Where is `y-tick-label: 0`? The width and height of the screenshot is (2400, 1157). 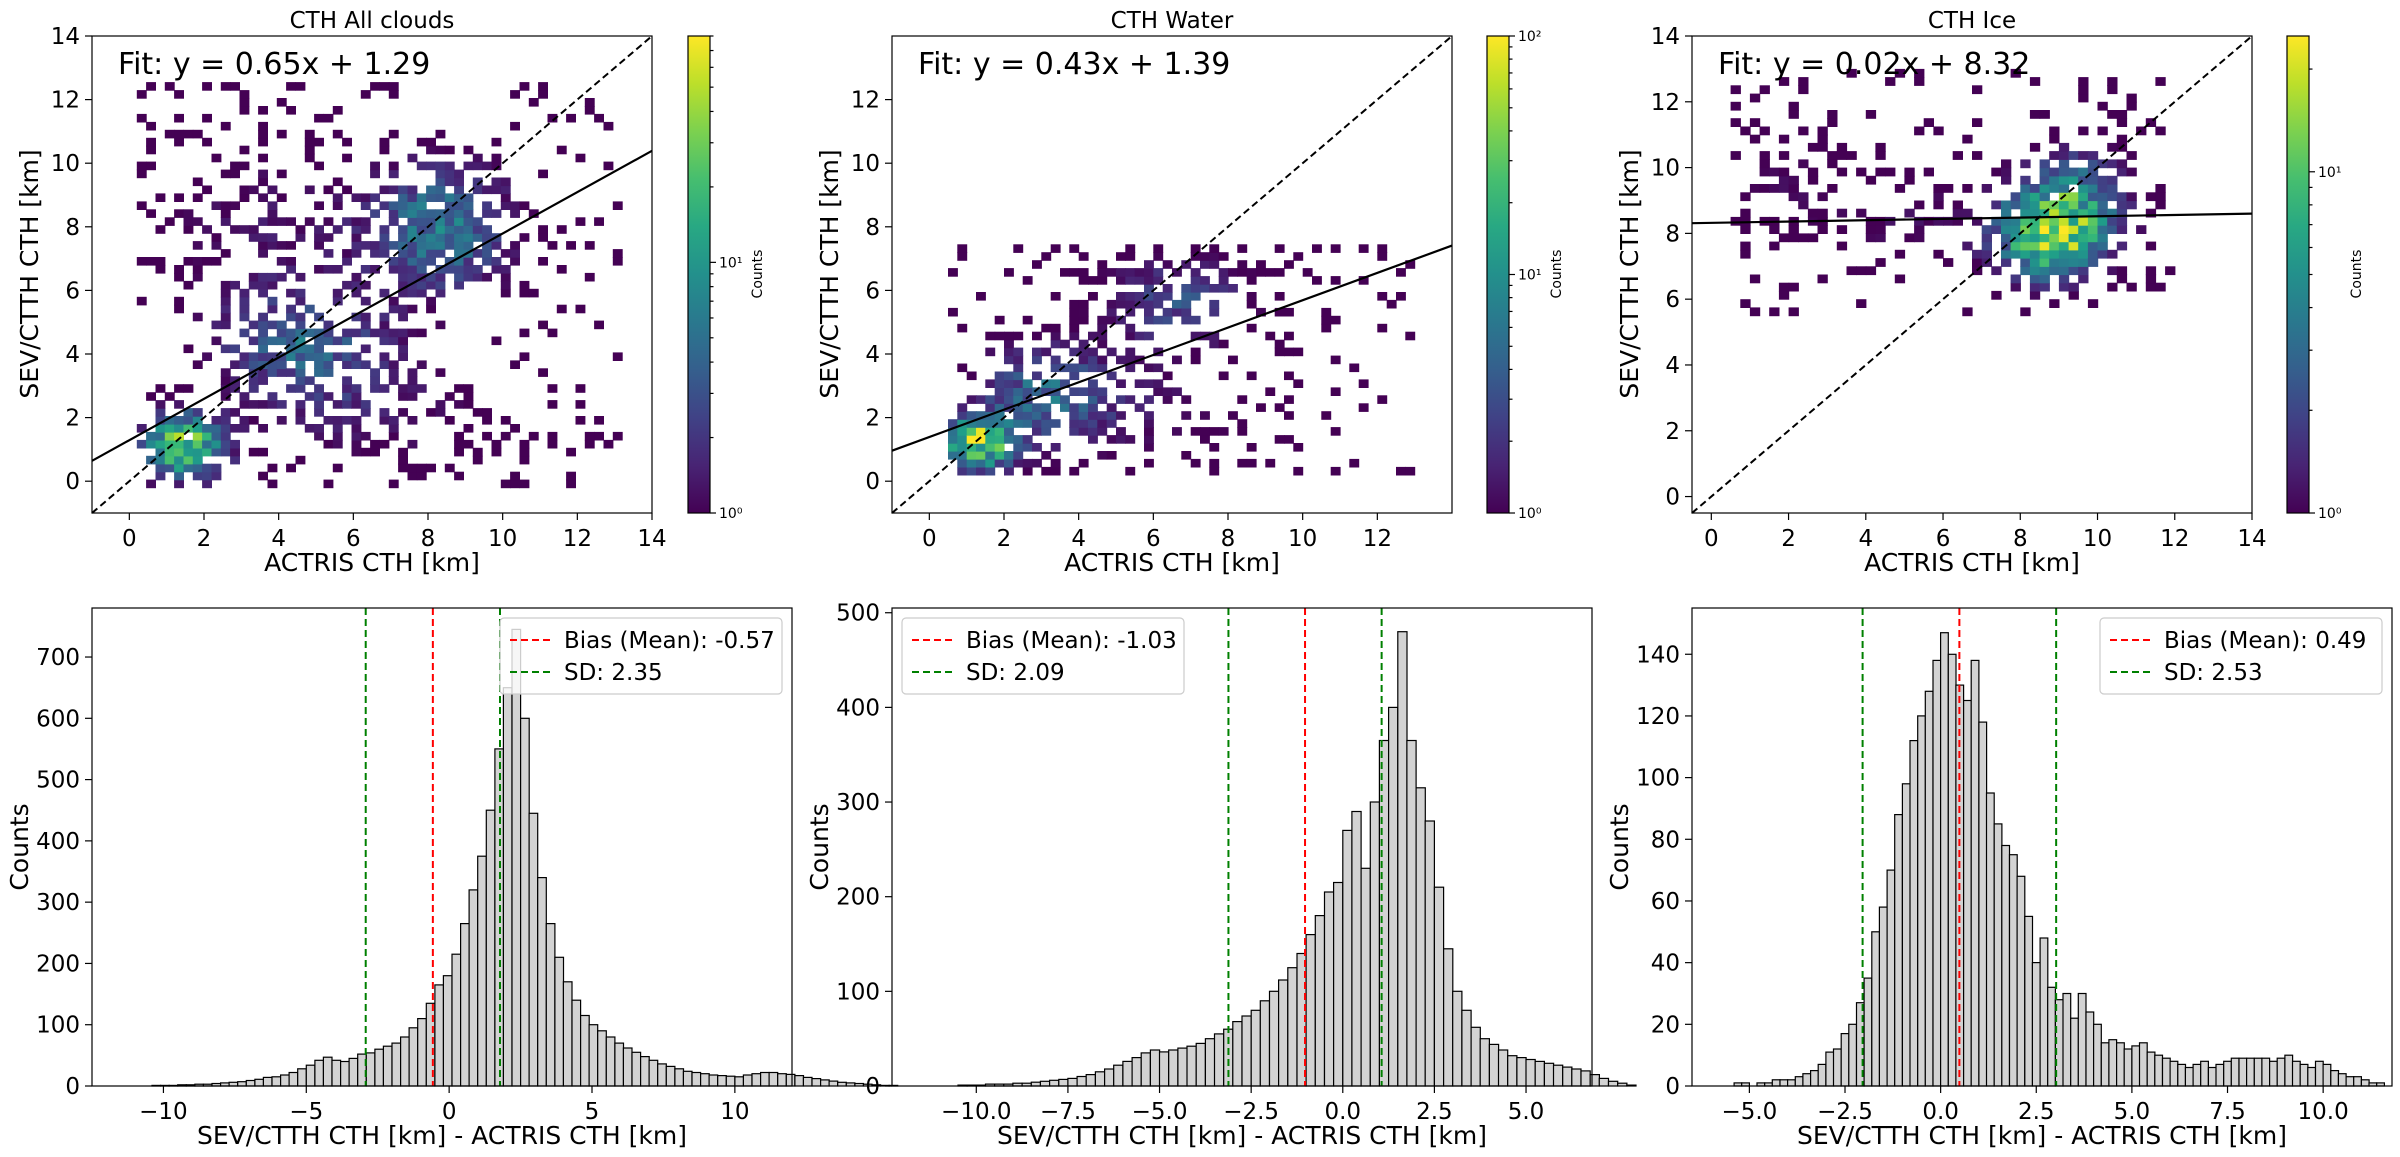 y-tick-label: 0 is located at coordinates (872, 1087).